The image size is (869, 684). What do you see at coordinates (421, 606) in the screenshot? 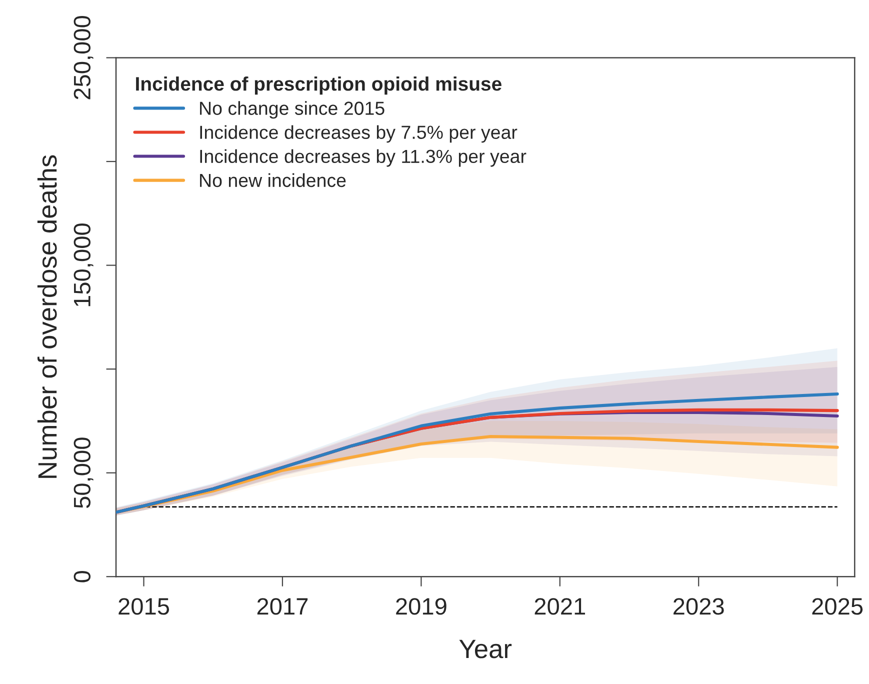
I see `x-tick-label: 2019` at bounding box center [421, 606].